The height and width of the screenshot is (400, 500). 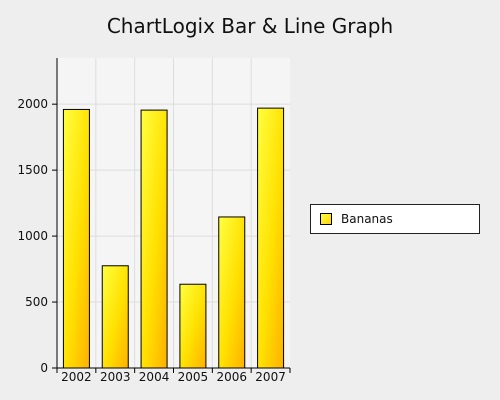 I want to click on y-tick-label: 500, so click(x=36, y=302).